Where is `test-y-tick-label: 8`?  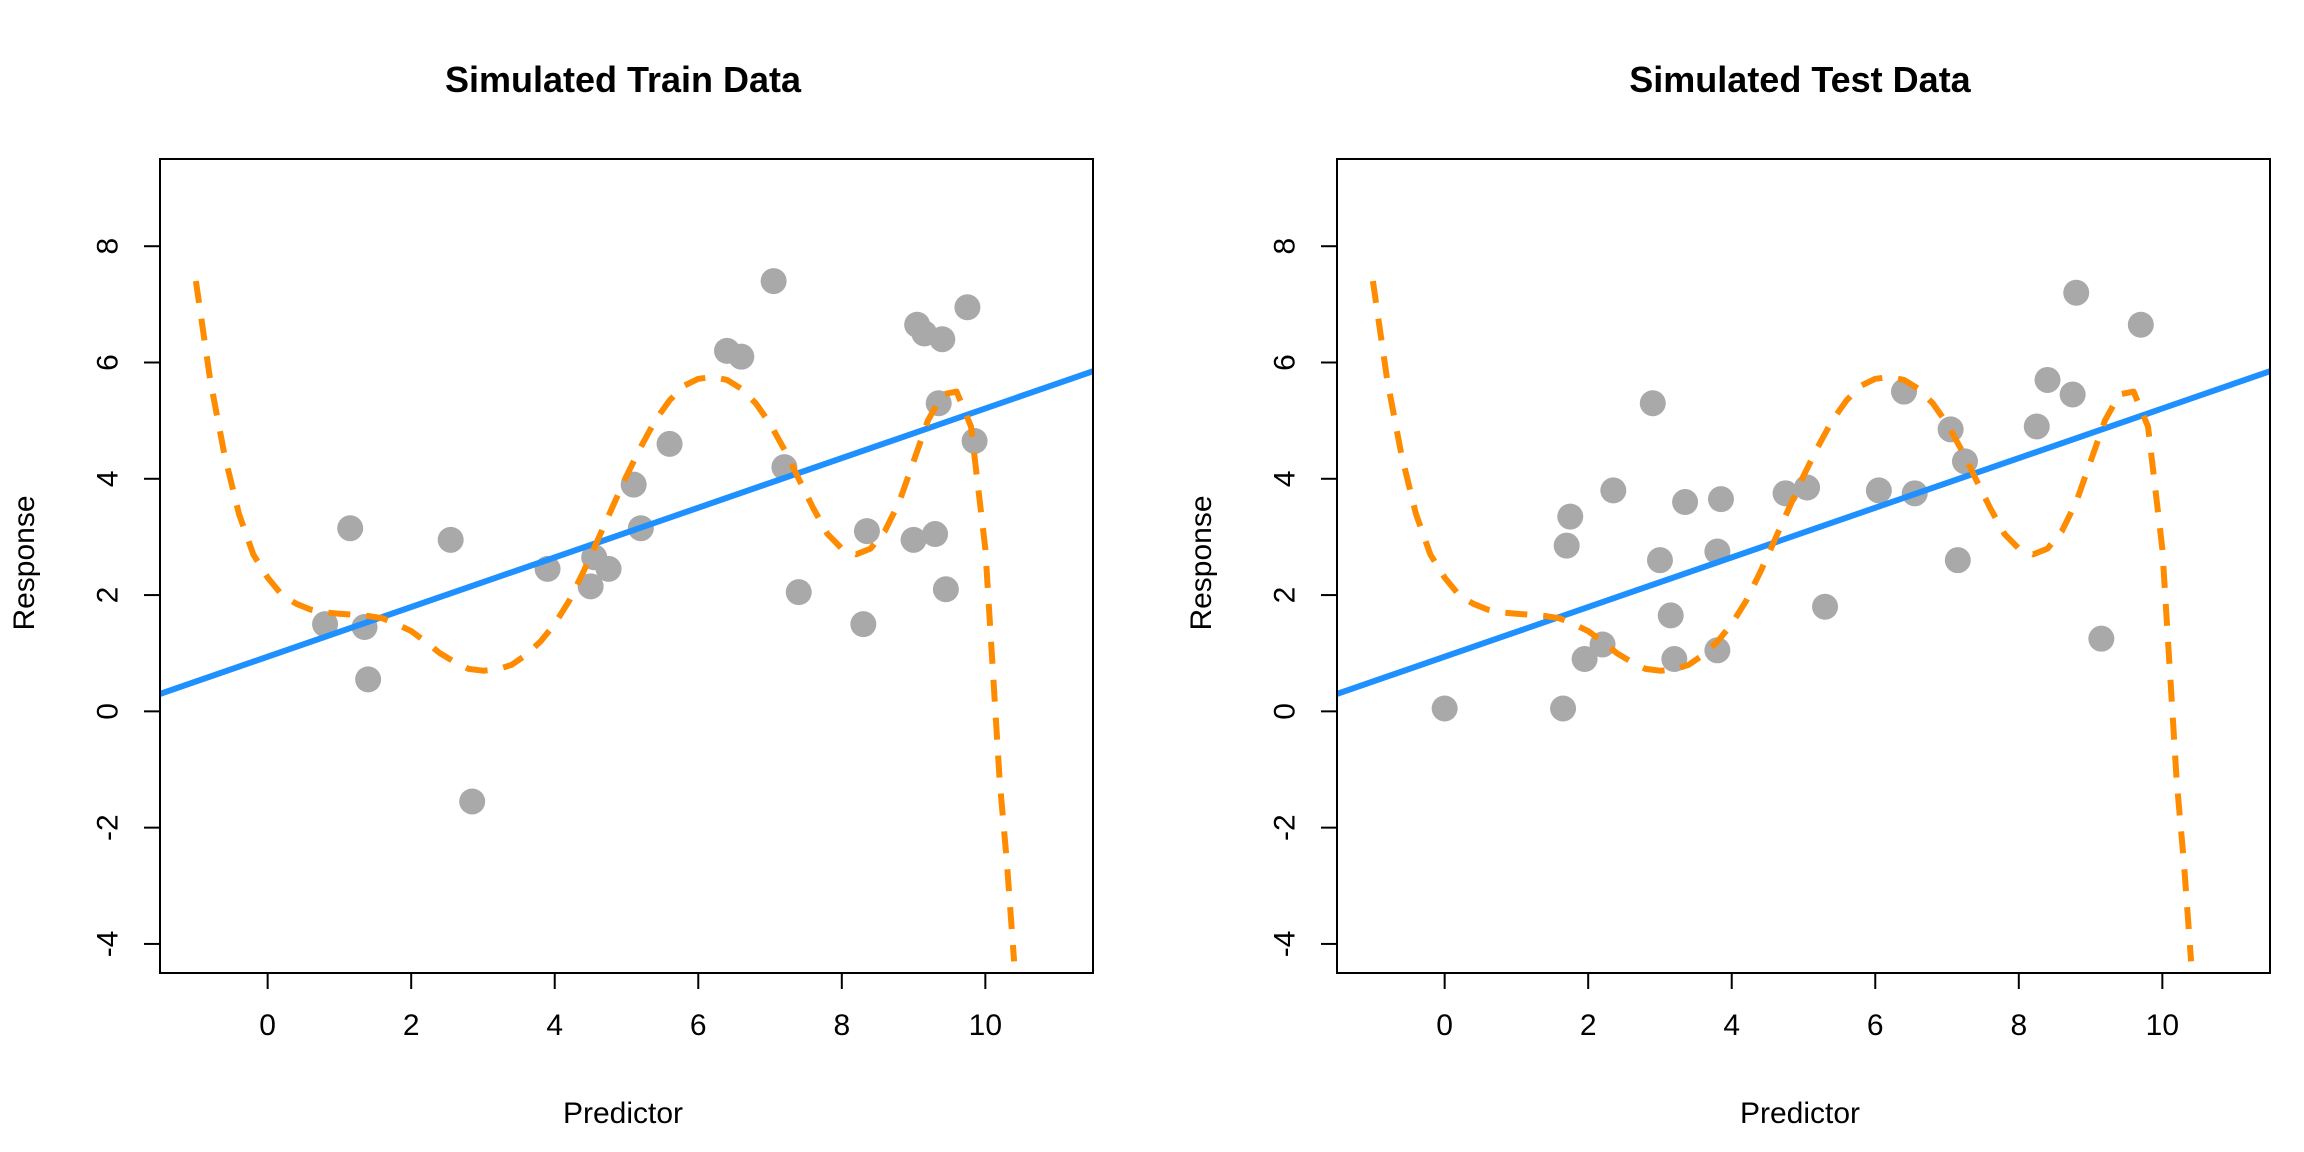 test-y-tick-label: 8 is located at coordinates (1285, 246).